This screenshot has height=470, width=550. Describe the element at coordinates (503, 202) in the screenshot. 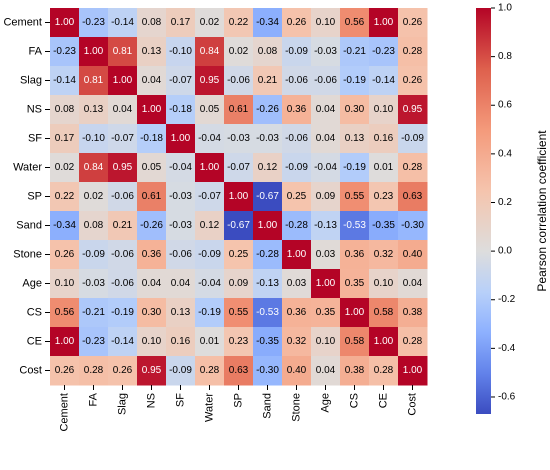

I see `colorbar-ticks: -0.6 -0.4 -0.2 0.0 0.2 0.4 0.6 0.8 1.0` at that location.